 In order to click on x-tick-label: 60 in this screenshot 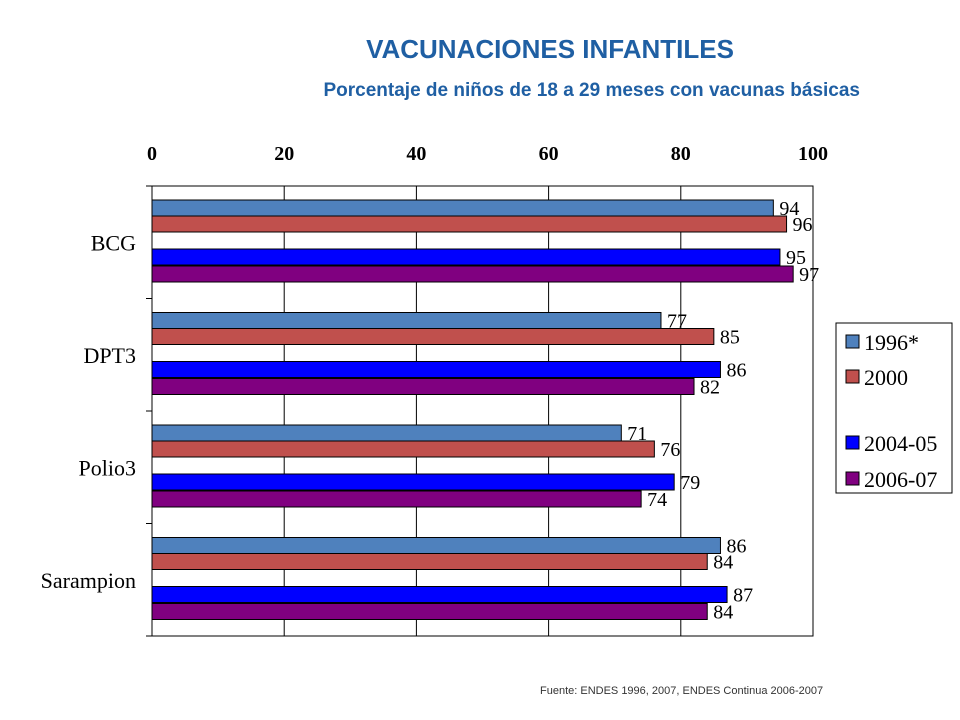, I will do `click(549, 154)`.